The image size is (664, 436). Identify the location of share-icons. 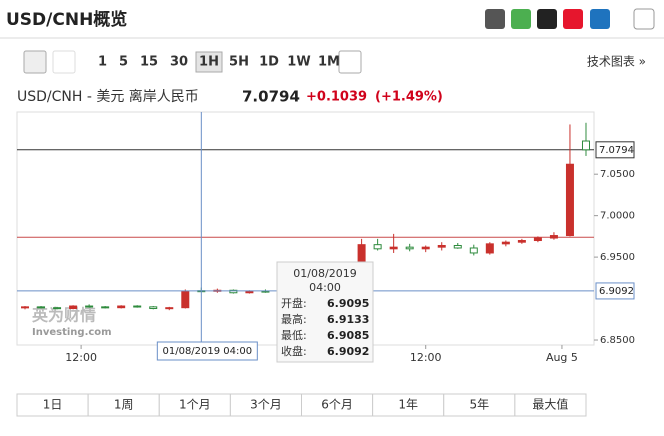
(570, 19).